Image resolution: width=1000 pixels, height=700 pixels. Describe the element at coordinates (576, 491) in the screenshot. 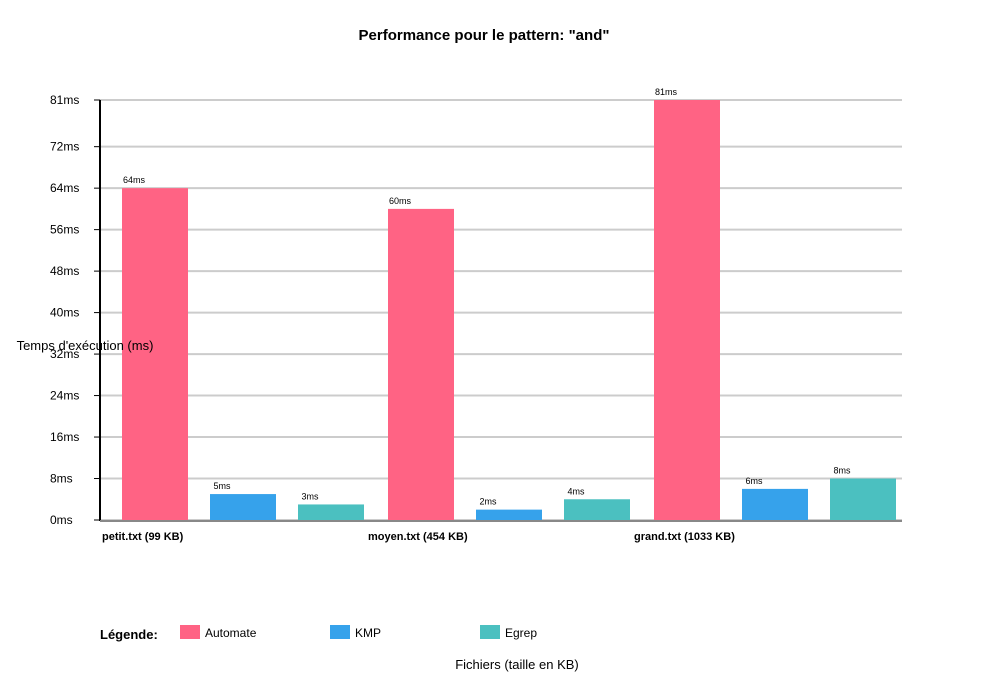

I see `data-label: 4ms` at that location.